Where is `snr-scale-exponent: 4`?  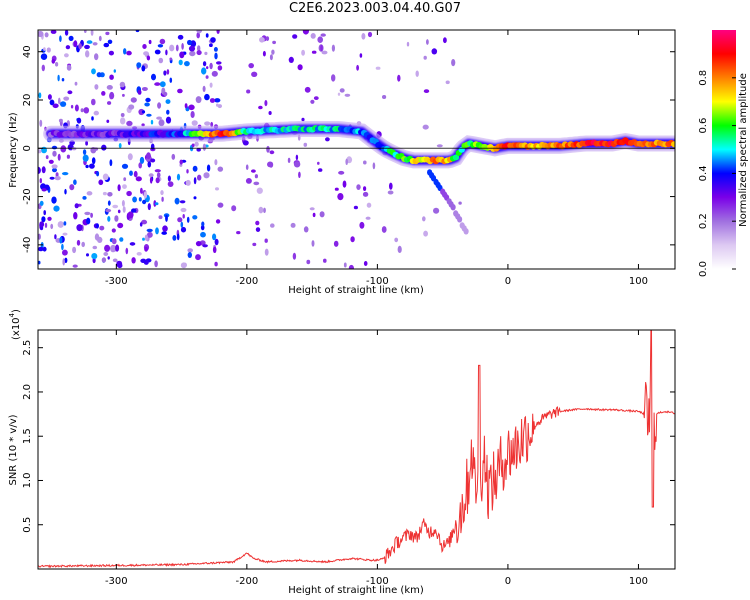 snr-scale-exponent: 4 is located at coordinates (12, 314).